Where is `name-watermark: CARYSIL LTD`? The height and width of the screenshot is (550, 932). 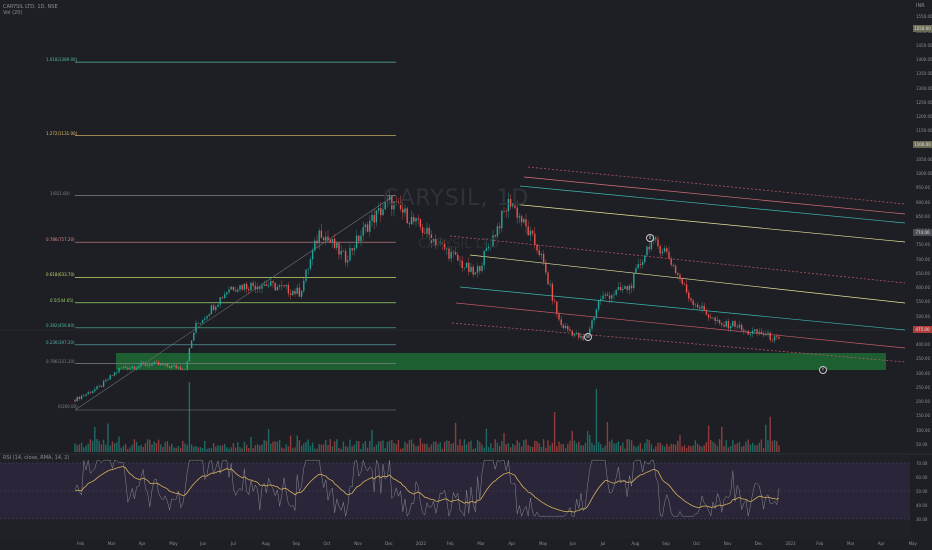 name-watermark: CARYSIL LTD is located at coordinates (458, 244).